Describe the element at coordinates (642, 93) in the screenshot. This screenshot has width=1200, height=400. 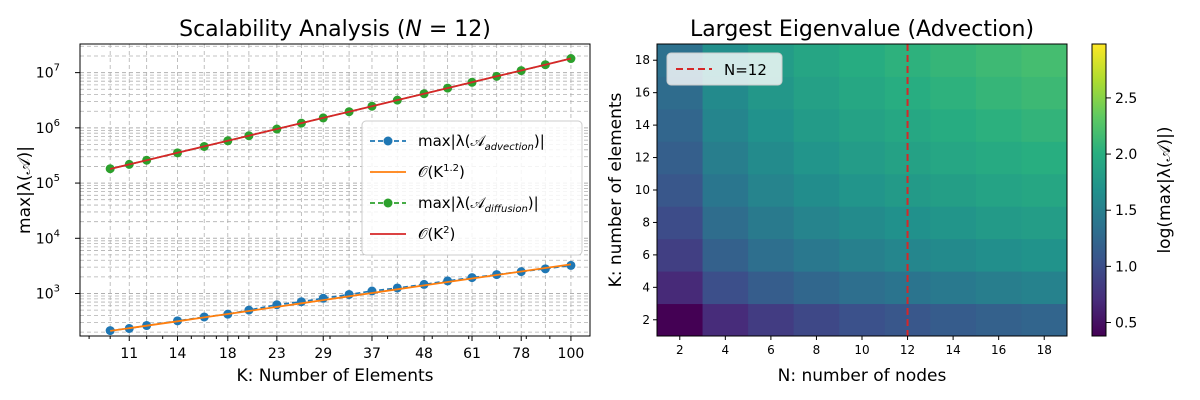
I see `y-tick-label: 16` at that location.